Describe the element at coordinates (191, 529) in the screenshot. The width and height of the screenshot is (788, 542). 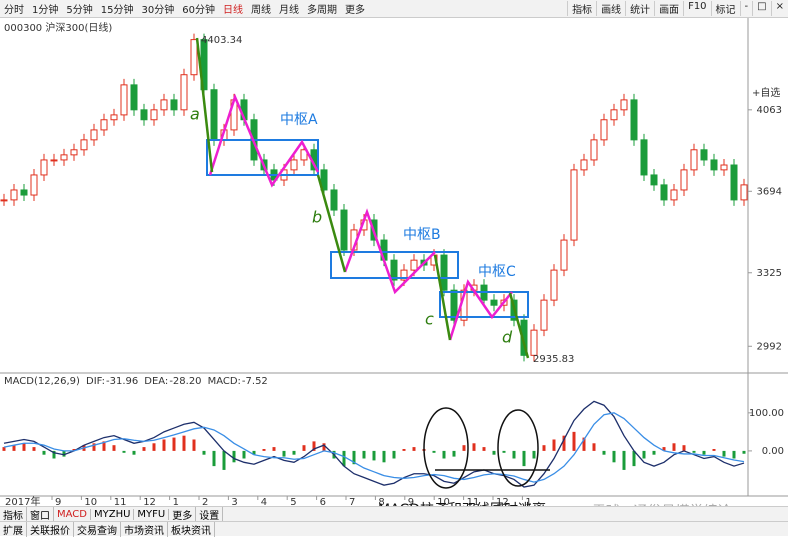
I see `info-tab: 板块资讯` at that location.